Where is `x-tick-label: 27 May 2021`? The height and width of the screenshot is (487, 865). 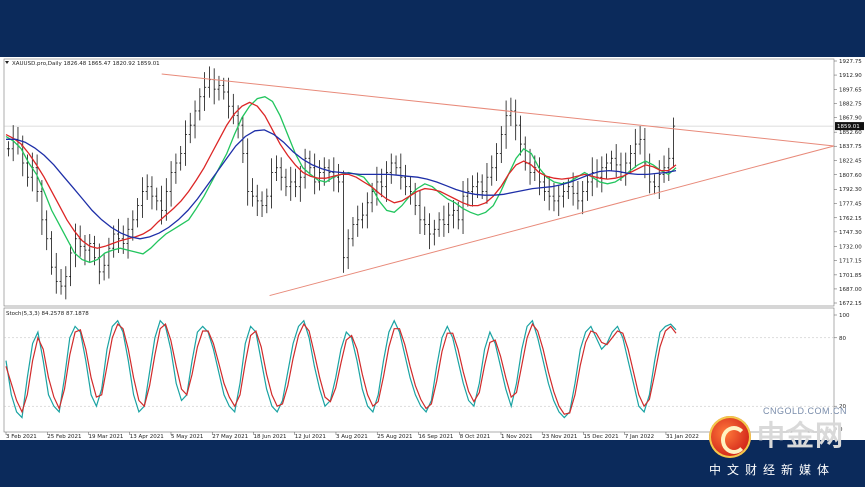 x-tick-label: 27 May 2021 is located at coordinates (230, 437).